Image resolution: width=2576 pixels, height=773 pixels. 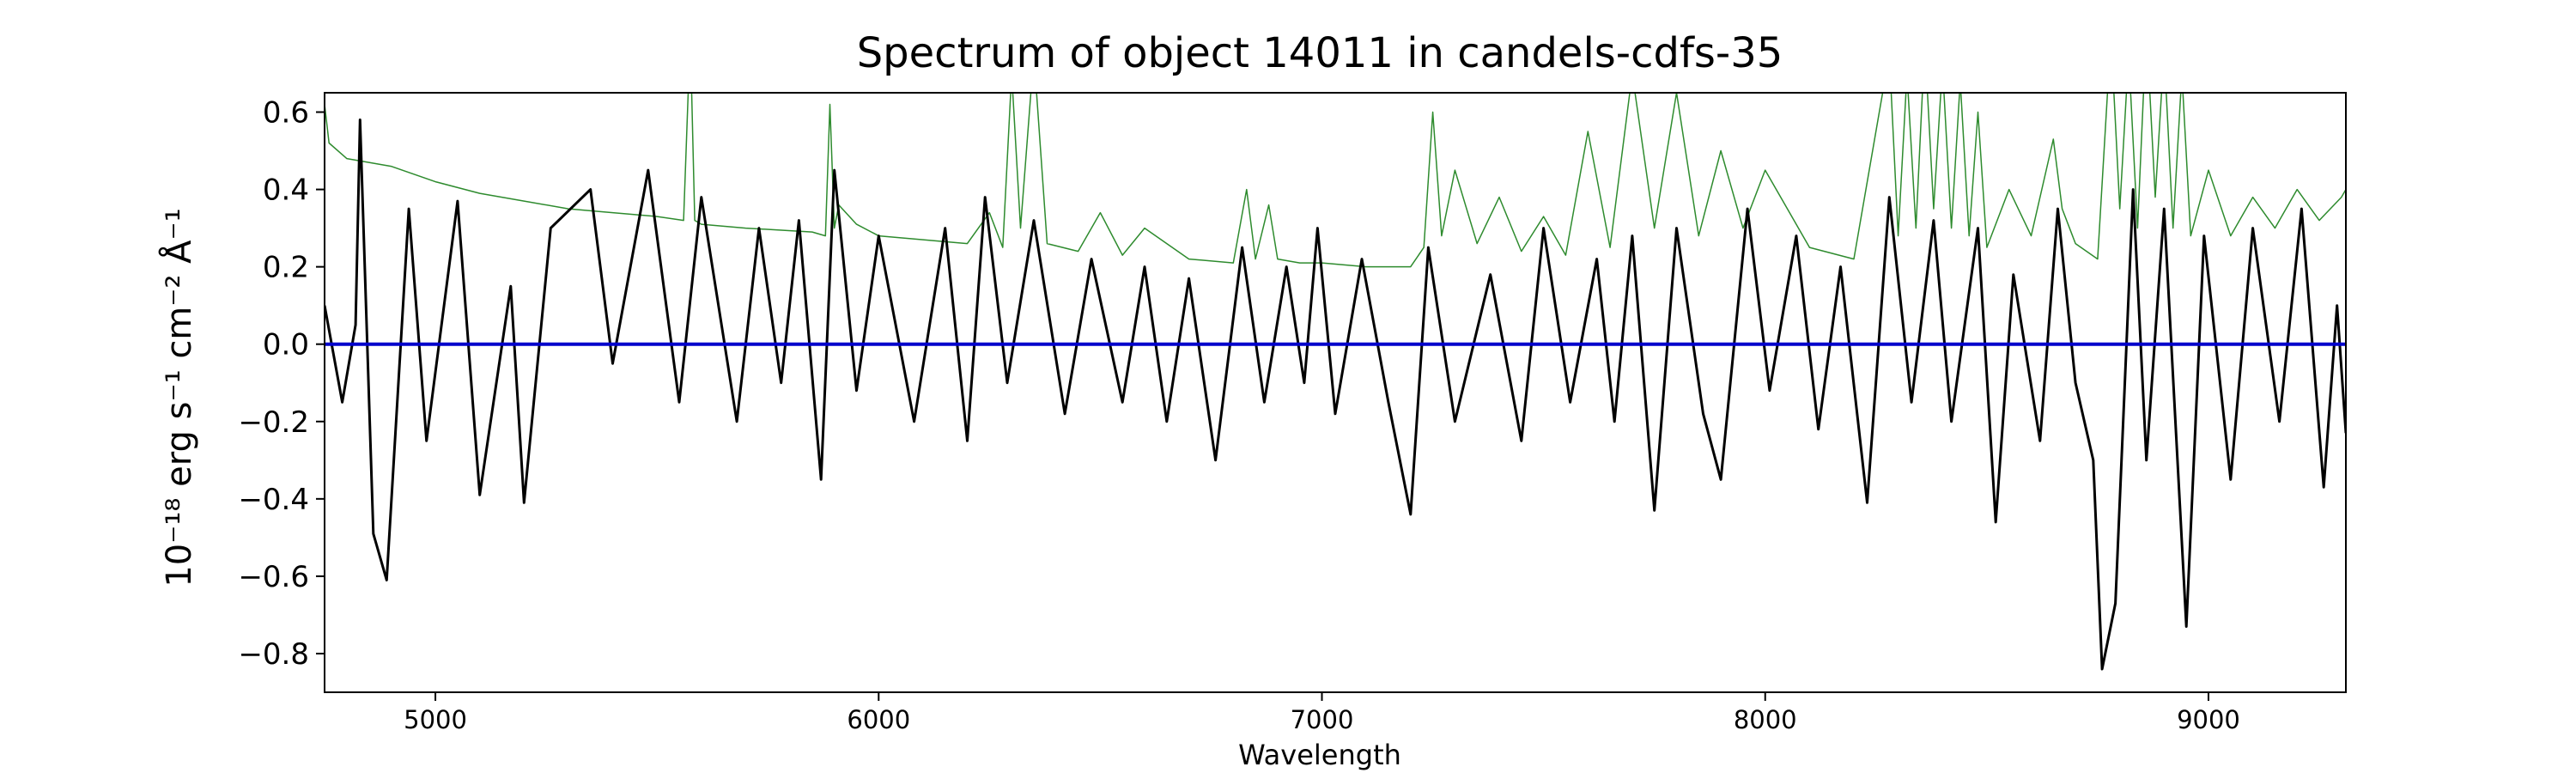 I want to click on y-tick-label: −0.6, so click(x=273, y=577).